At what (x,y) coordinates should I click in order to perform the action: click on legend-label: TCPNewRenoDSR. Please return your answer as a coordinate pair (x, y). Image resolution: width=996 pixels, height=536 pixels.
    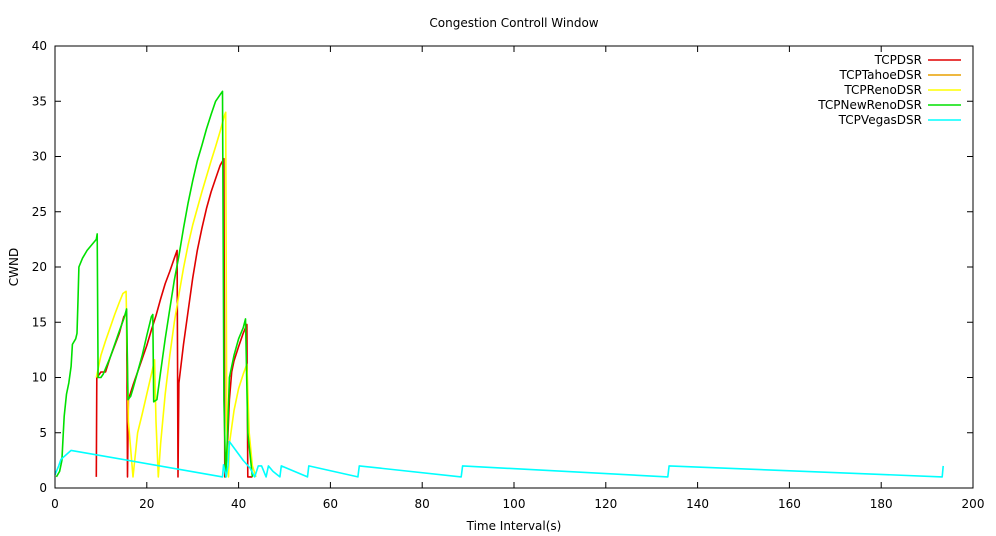
    Looking at the image, I should click on (869, 105).